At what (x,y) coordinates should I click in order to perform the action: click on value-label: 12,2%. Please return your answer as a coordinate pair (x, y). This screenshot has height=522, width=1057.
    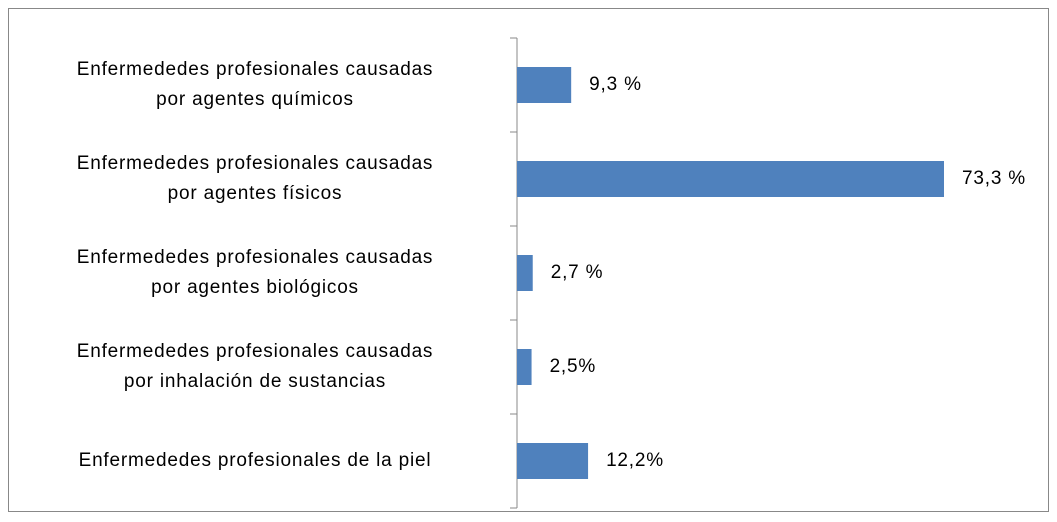
    Looking at the image, I should click on (635, 460).